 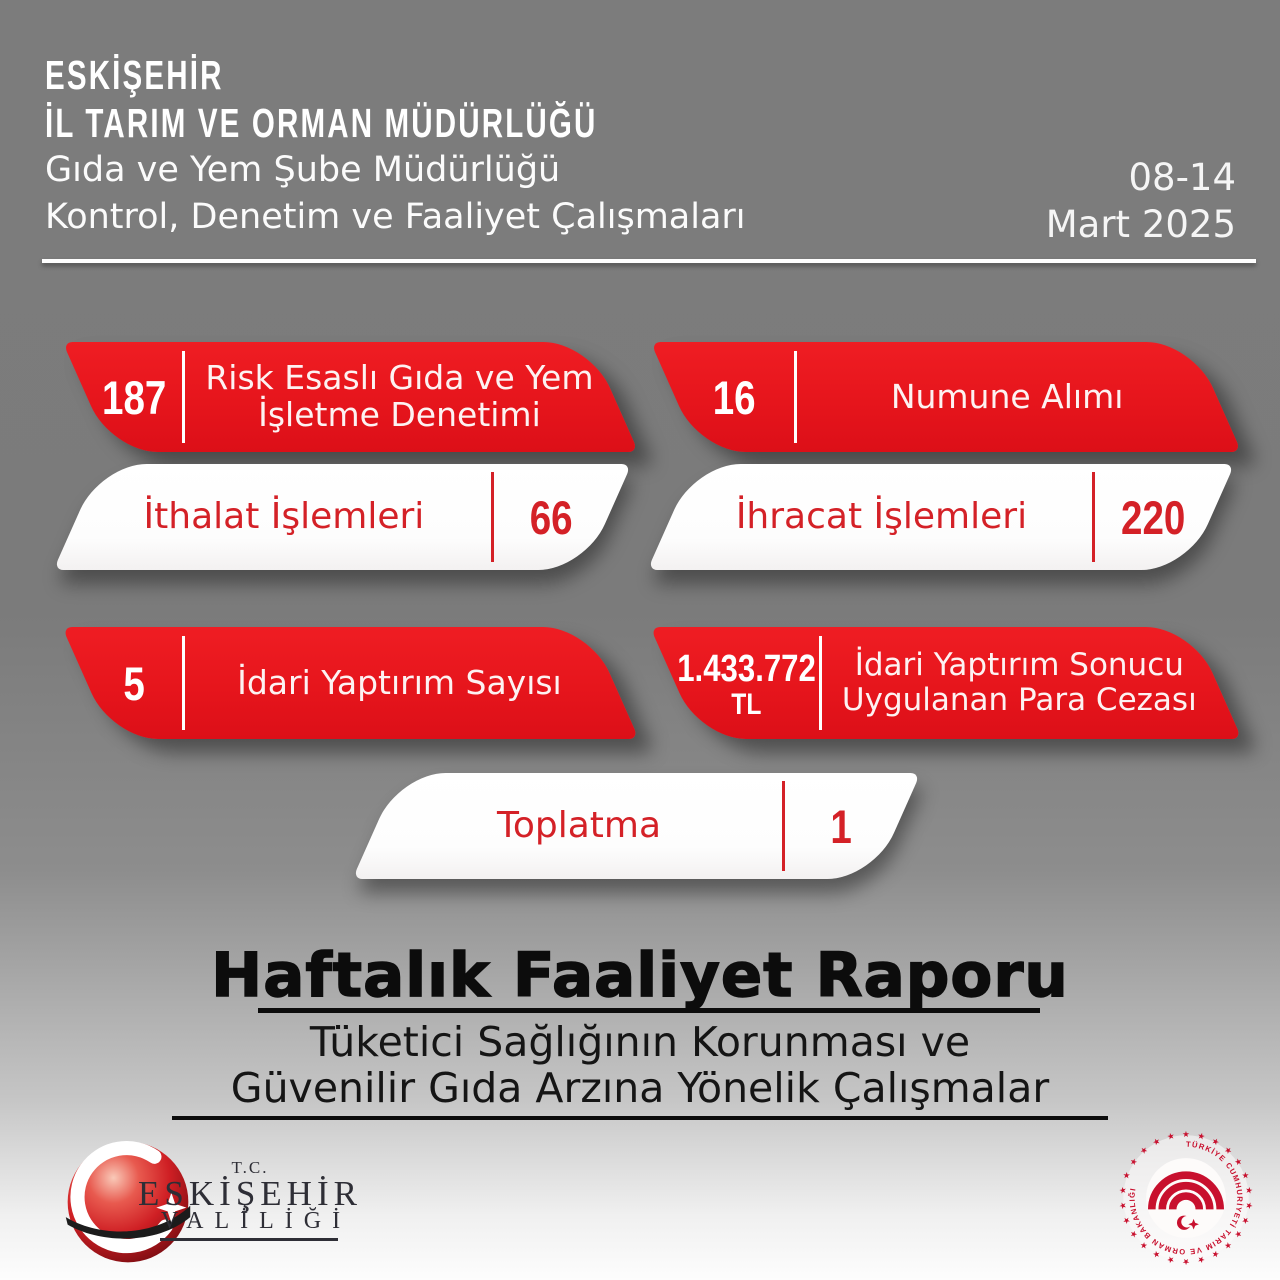 I want to click on stat-banner-ihracat: İhracat İşlemleri 220, so click(x=941, y=517).